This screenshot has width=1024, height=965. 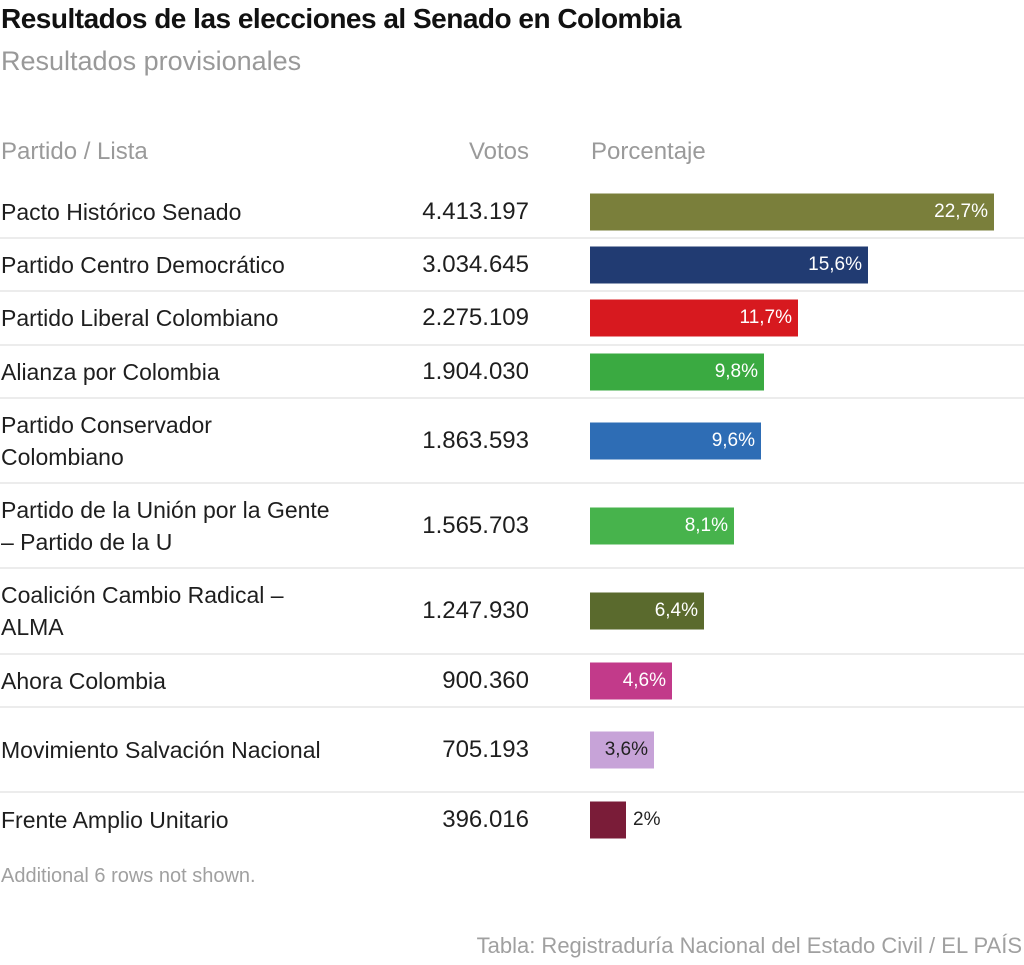 What do you see at coordinates (128, 876) in the screenshot?
I see `rows-not-shown-note: Additional 6 rows not shown.` at bounding box center [128, 876].